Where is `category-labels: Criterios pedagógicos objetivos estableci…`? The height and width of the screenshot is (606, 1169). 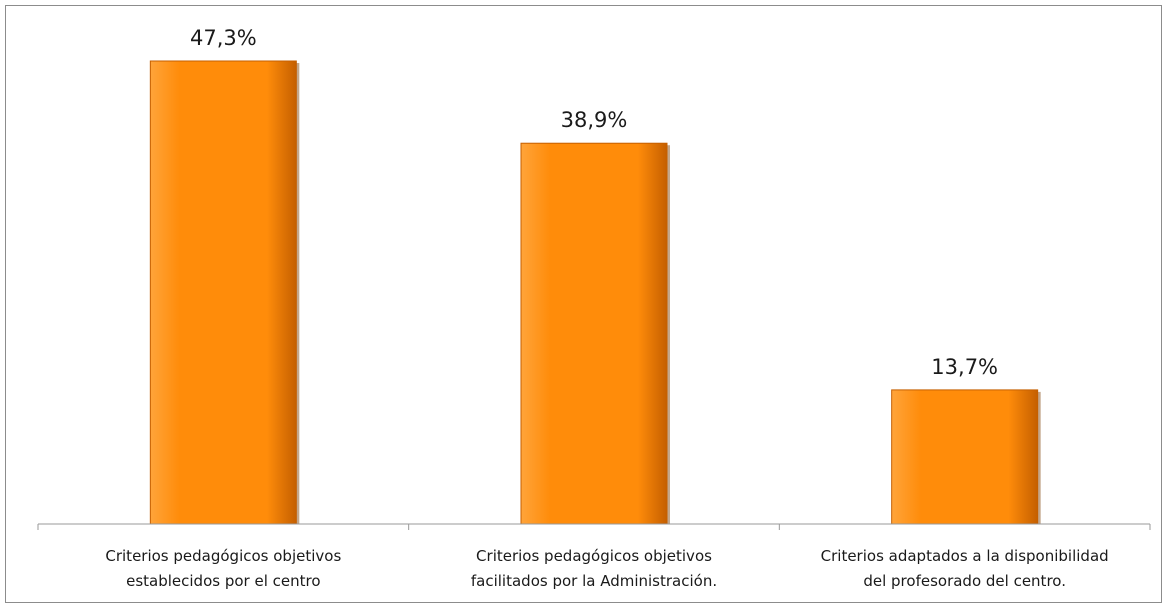
category-labels: Criterios pedagógicos objetivos estableci… is located at coordinates (606, 568).